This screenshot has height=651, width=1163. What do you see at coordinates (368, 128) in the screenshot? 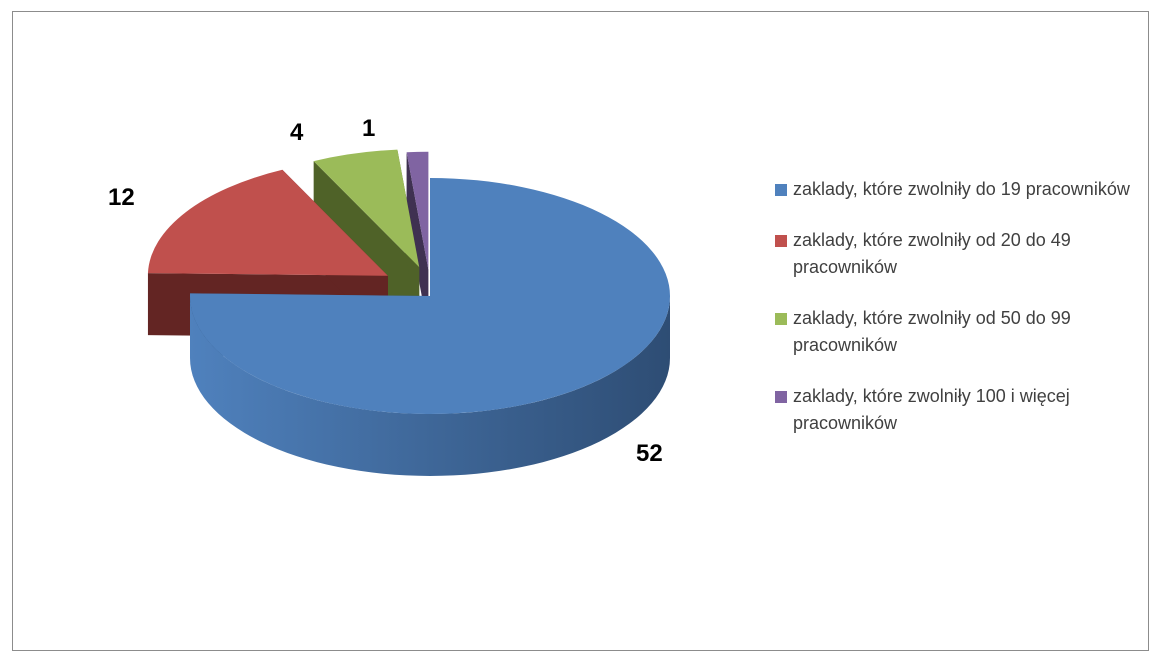
I see `data-label-3: 1` at bounding box center [368, 128].